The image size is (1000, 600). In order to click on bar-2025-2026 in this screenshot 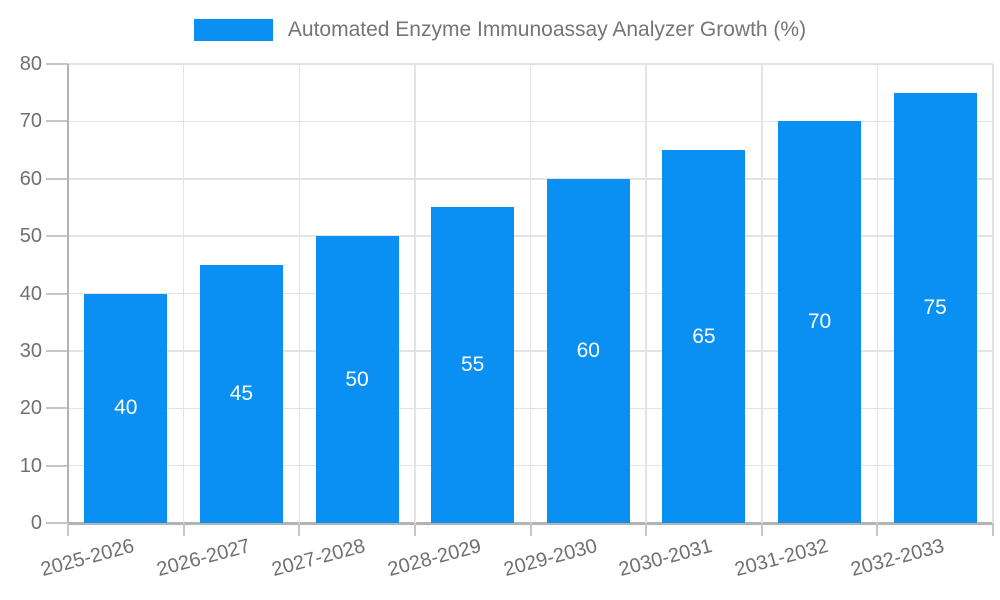, I will do `click(126, 408)`.